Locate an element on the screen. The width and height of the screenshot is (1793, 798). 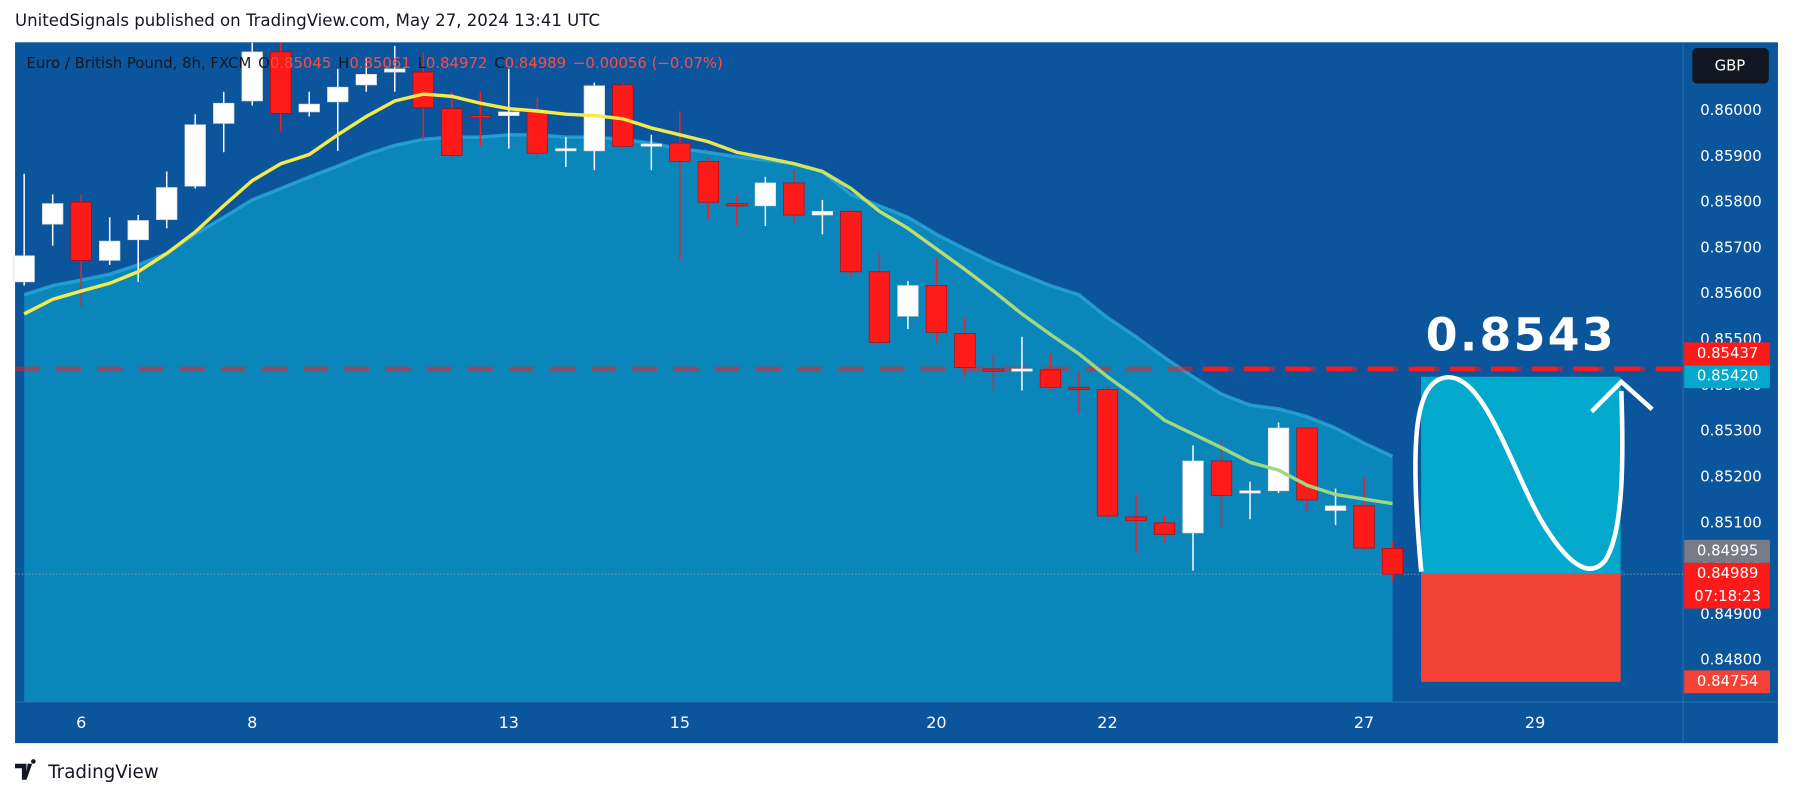
legend-value: 0.85045 is located at coordinates (300, 63).